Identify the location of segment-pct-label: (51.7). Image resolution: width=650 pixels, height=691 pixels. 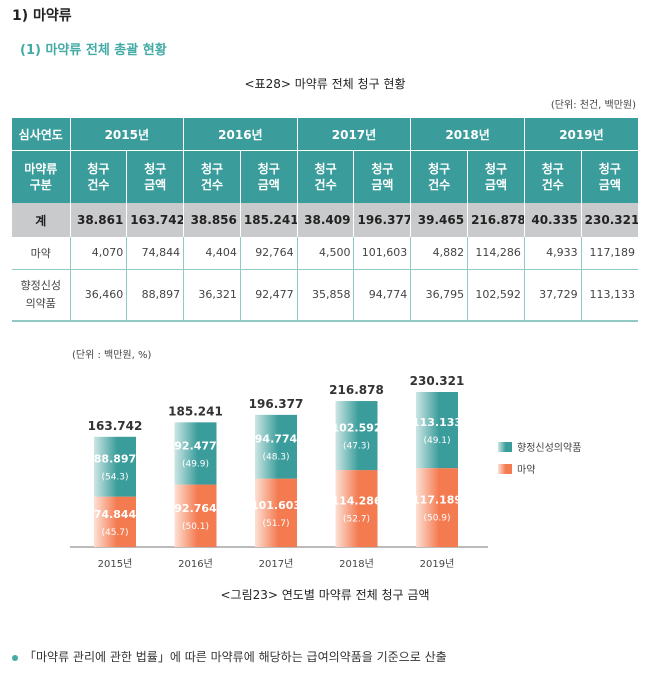
(275, 524).